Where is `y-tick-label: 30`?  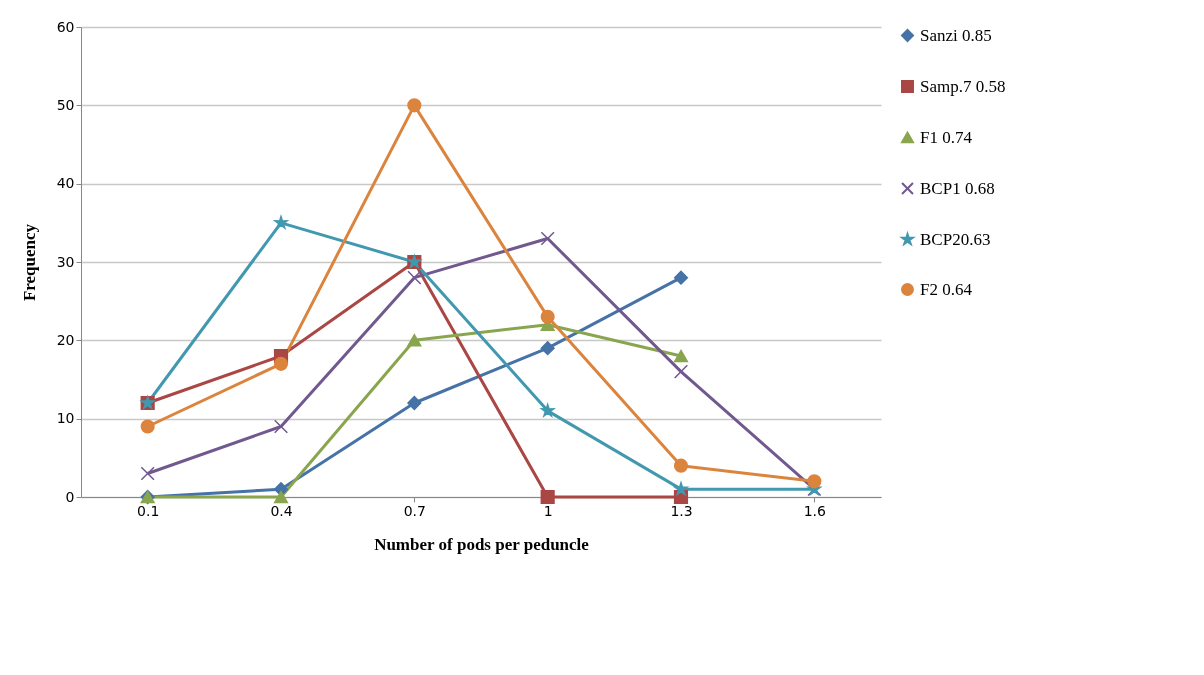 y-tick-label: 30 is located at coordinates (65, 261).